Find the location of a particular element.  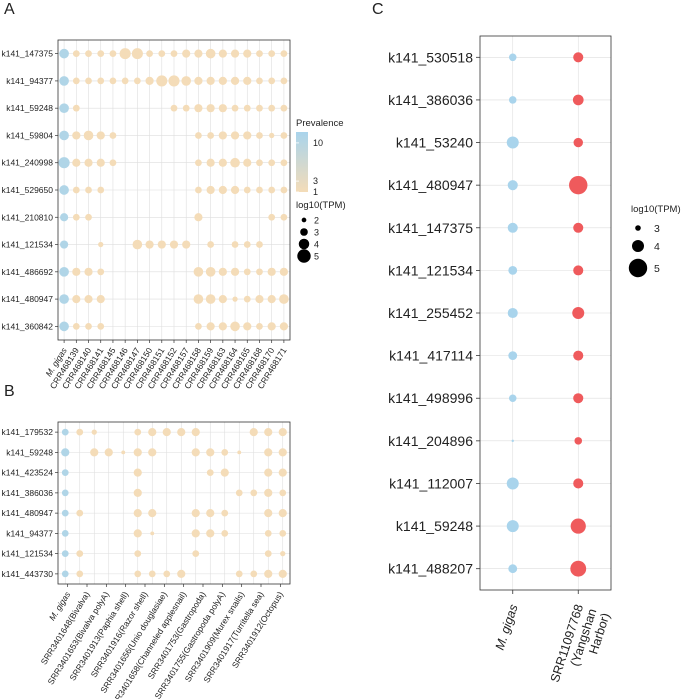

legend-size-label: 4 is located at coordinates (316, 245).